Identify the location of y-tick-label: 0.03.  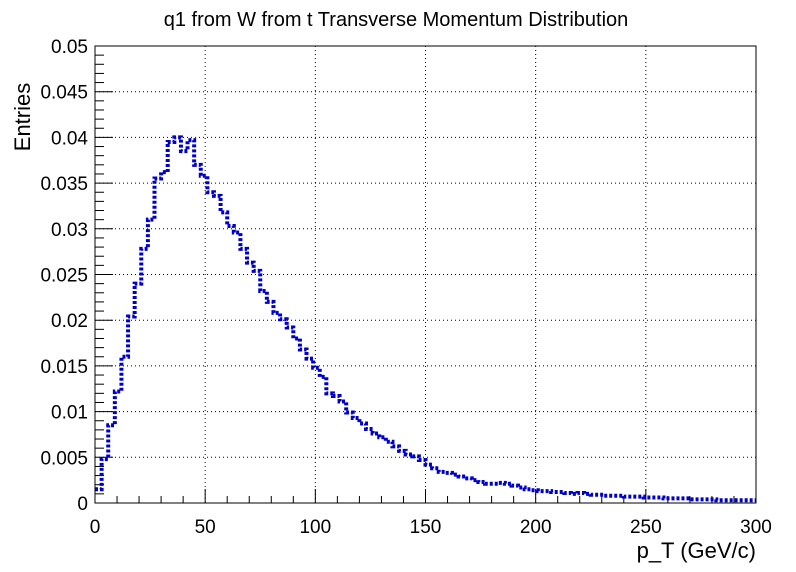
(69, 230).